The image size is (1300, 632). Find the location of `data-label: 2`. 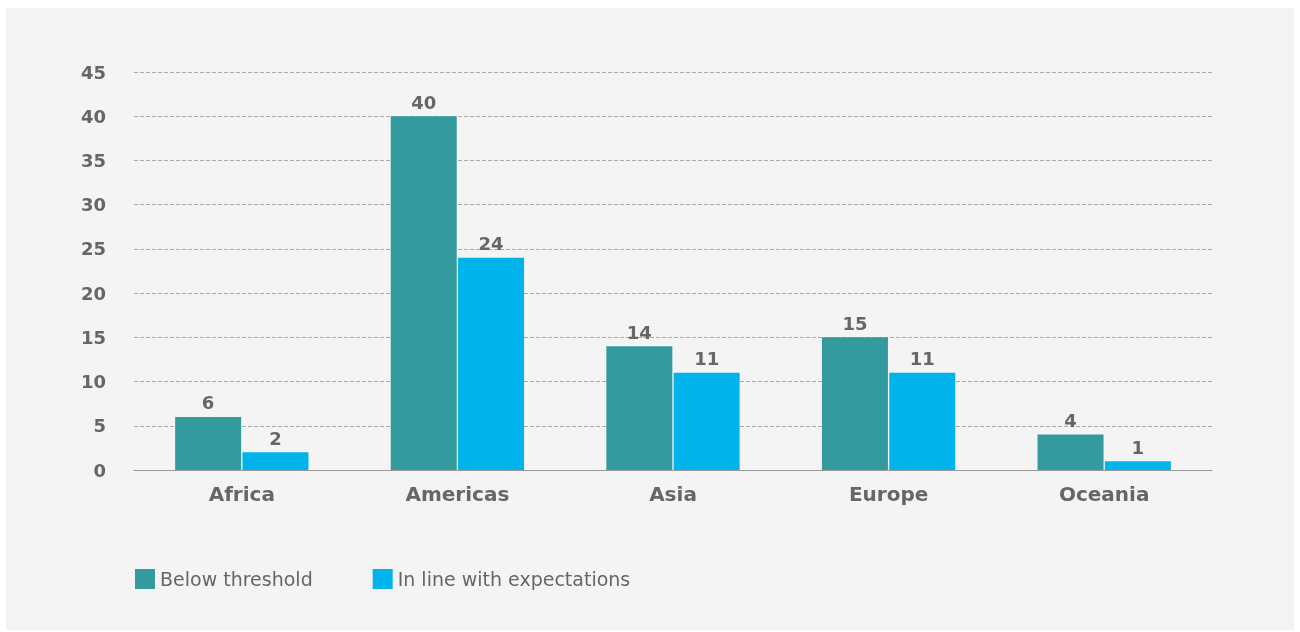

data-label: 2 is located at coordinates (275, 438).